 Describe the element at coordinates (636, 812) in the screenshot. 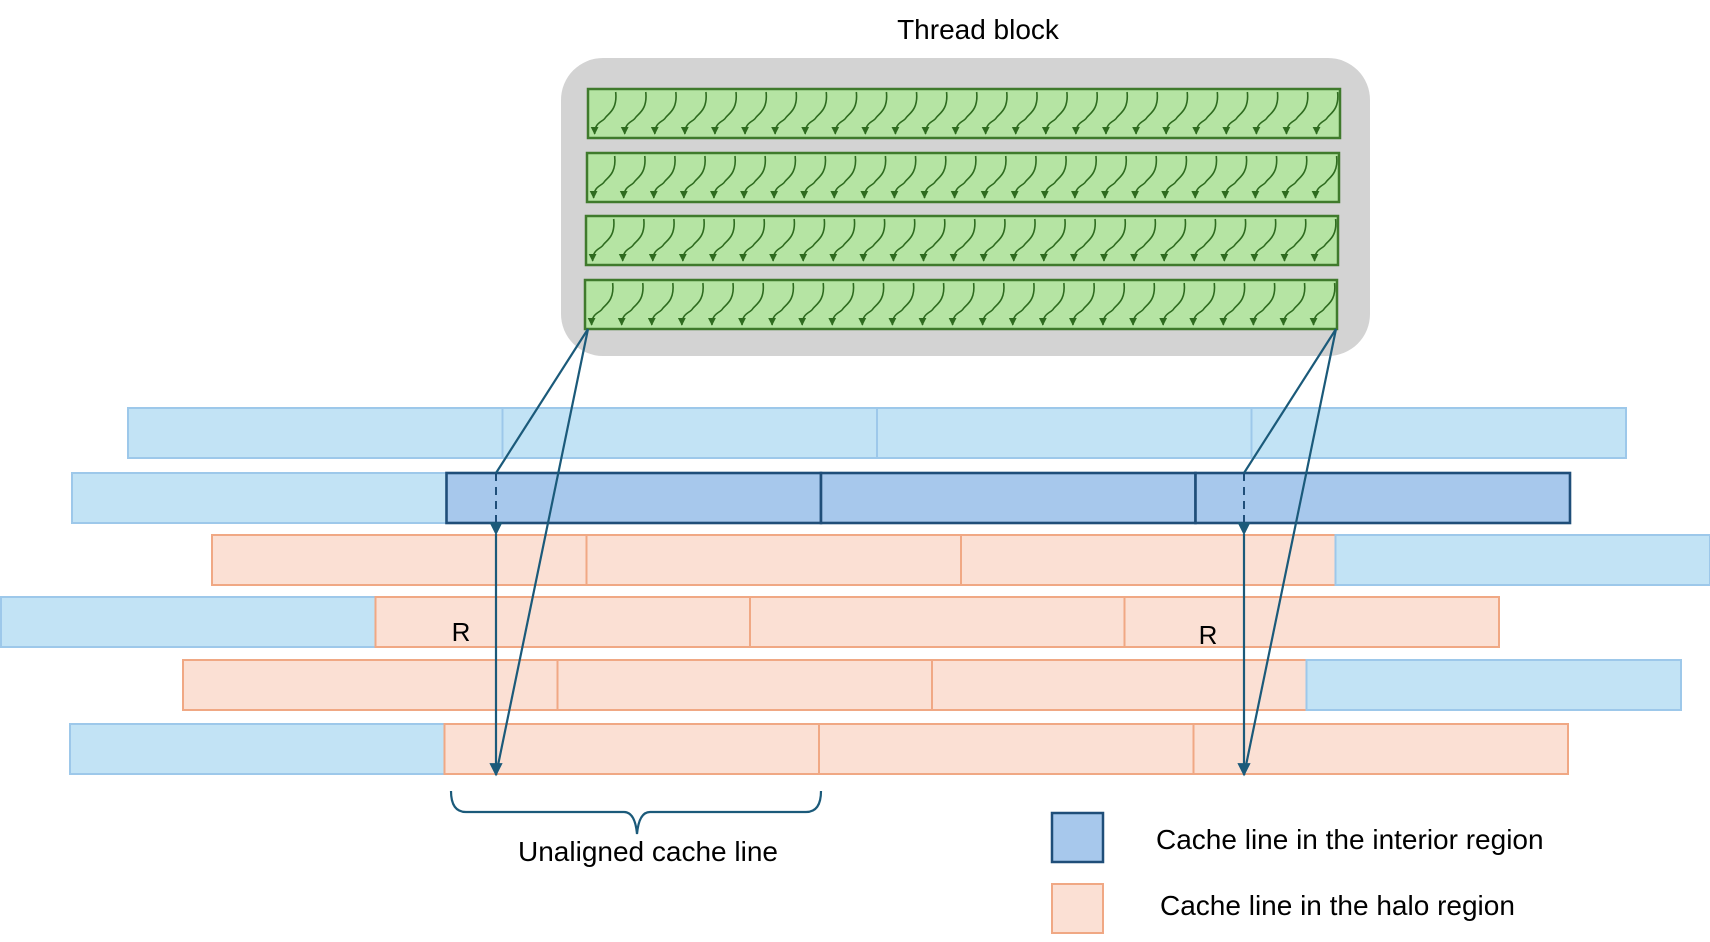

I see `unaligned-cache-line-brace` at that location.